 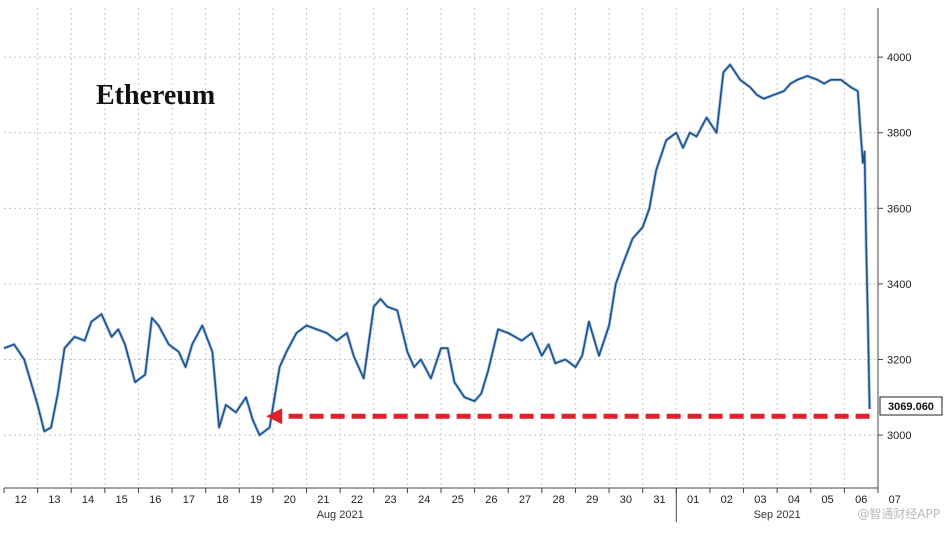 I want to click on x-tick-label-23: 23, so click(x=390, y=500).